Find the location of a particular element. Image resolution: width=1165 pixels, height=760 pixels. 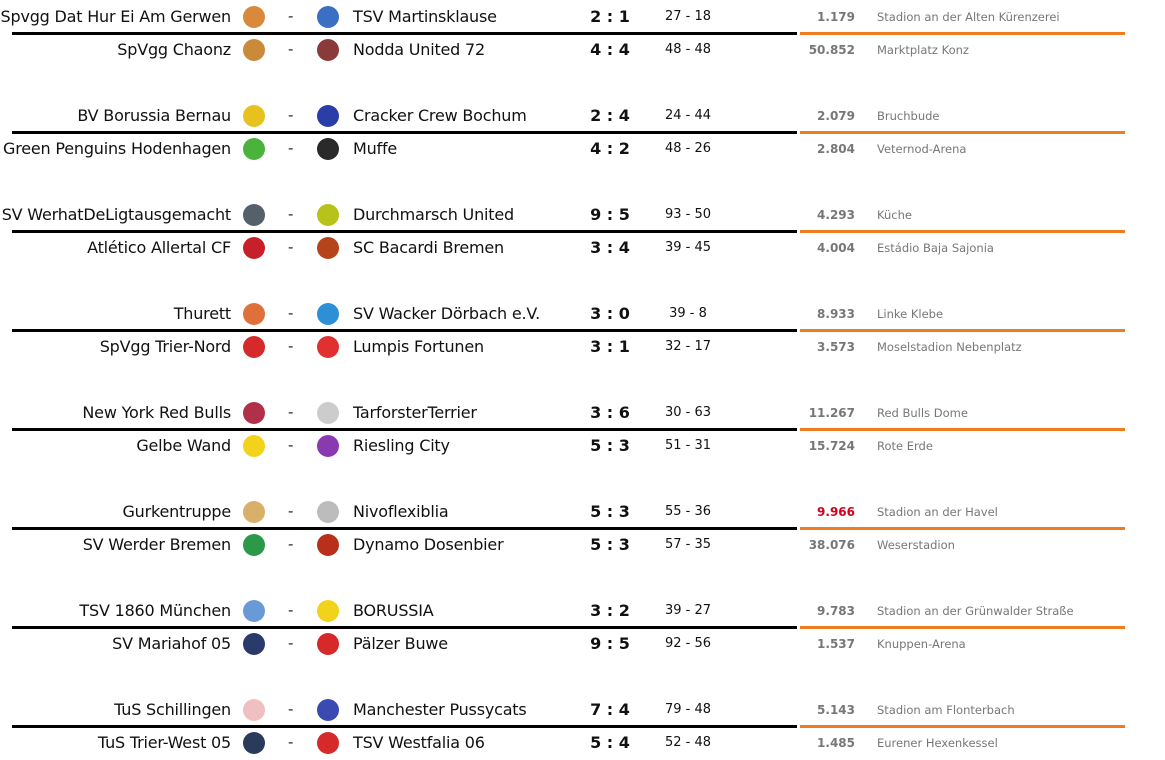

match-points: 39 - 27 is located at coordinates (688, 610).